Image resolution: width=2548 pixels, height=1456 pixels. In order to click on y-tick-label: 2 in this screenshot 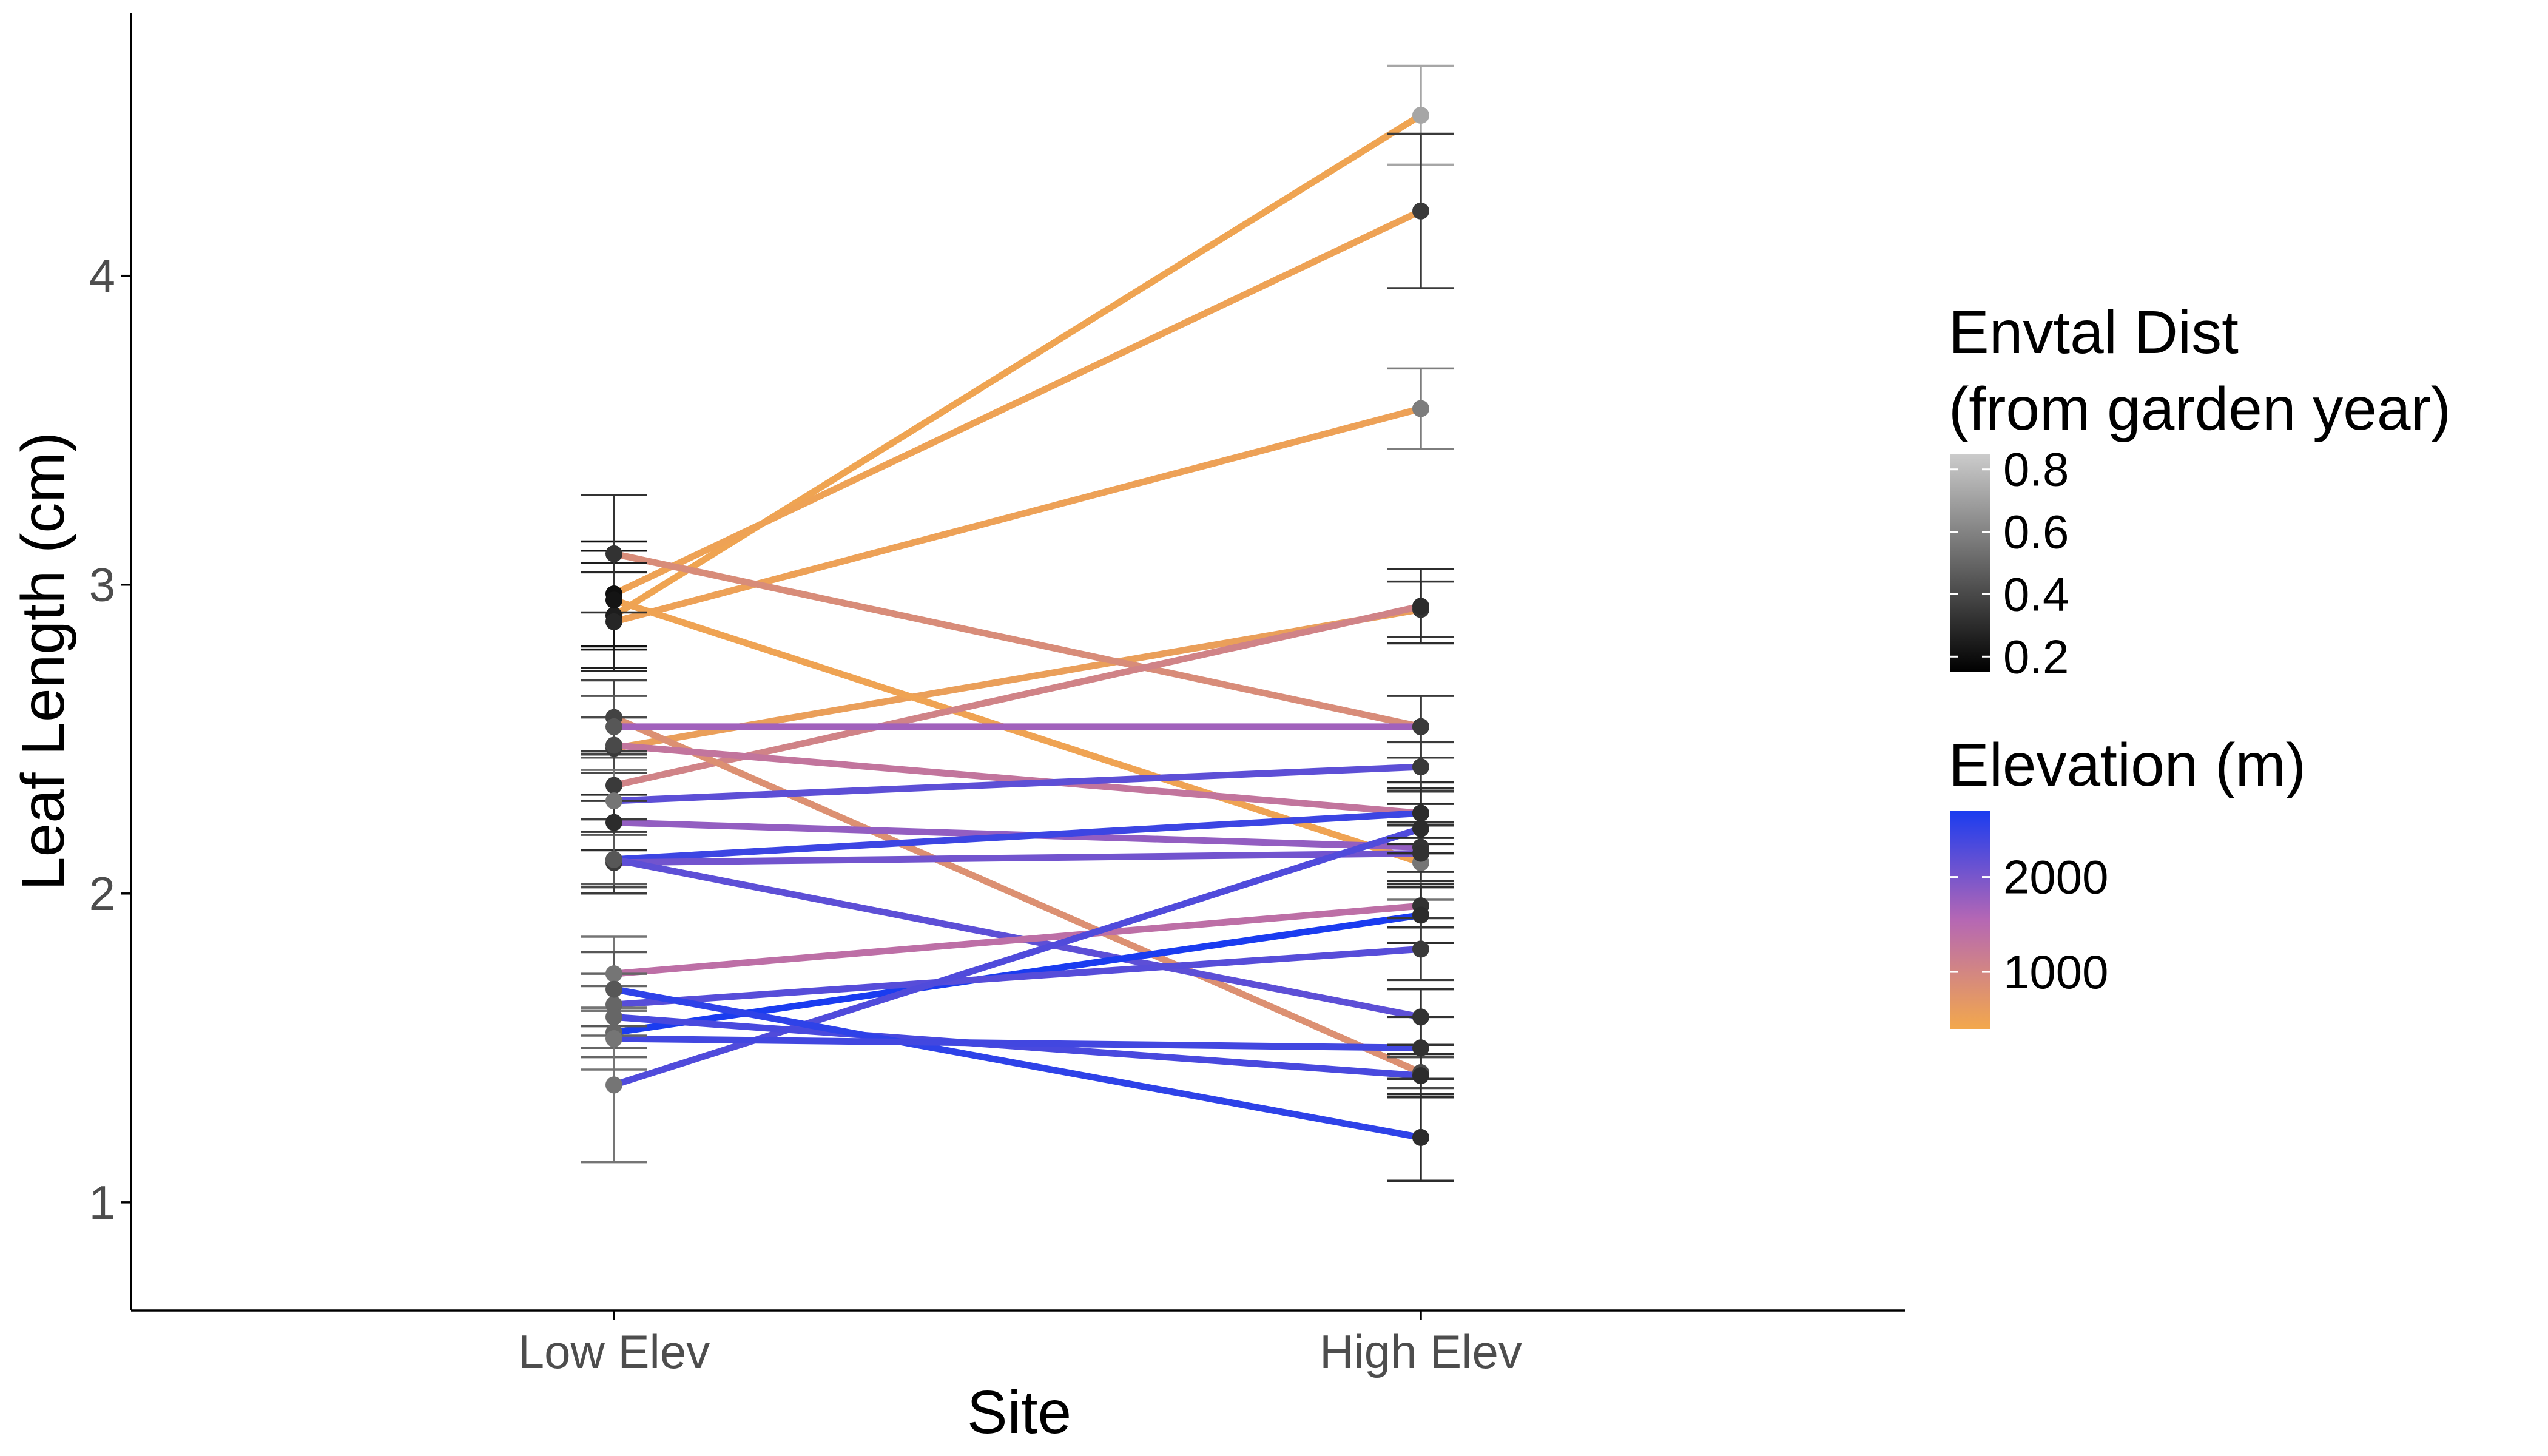, I will do `click(102, 893)`.